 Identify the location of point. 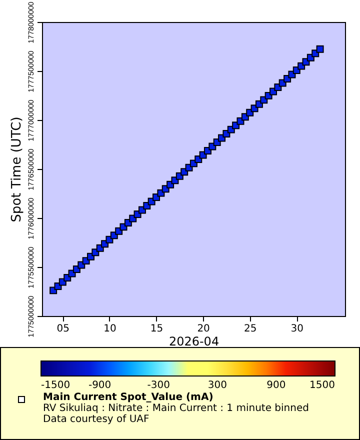
(320, 49).